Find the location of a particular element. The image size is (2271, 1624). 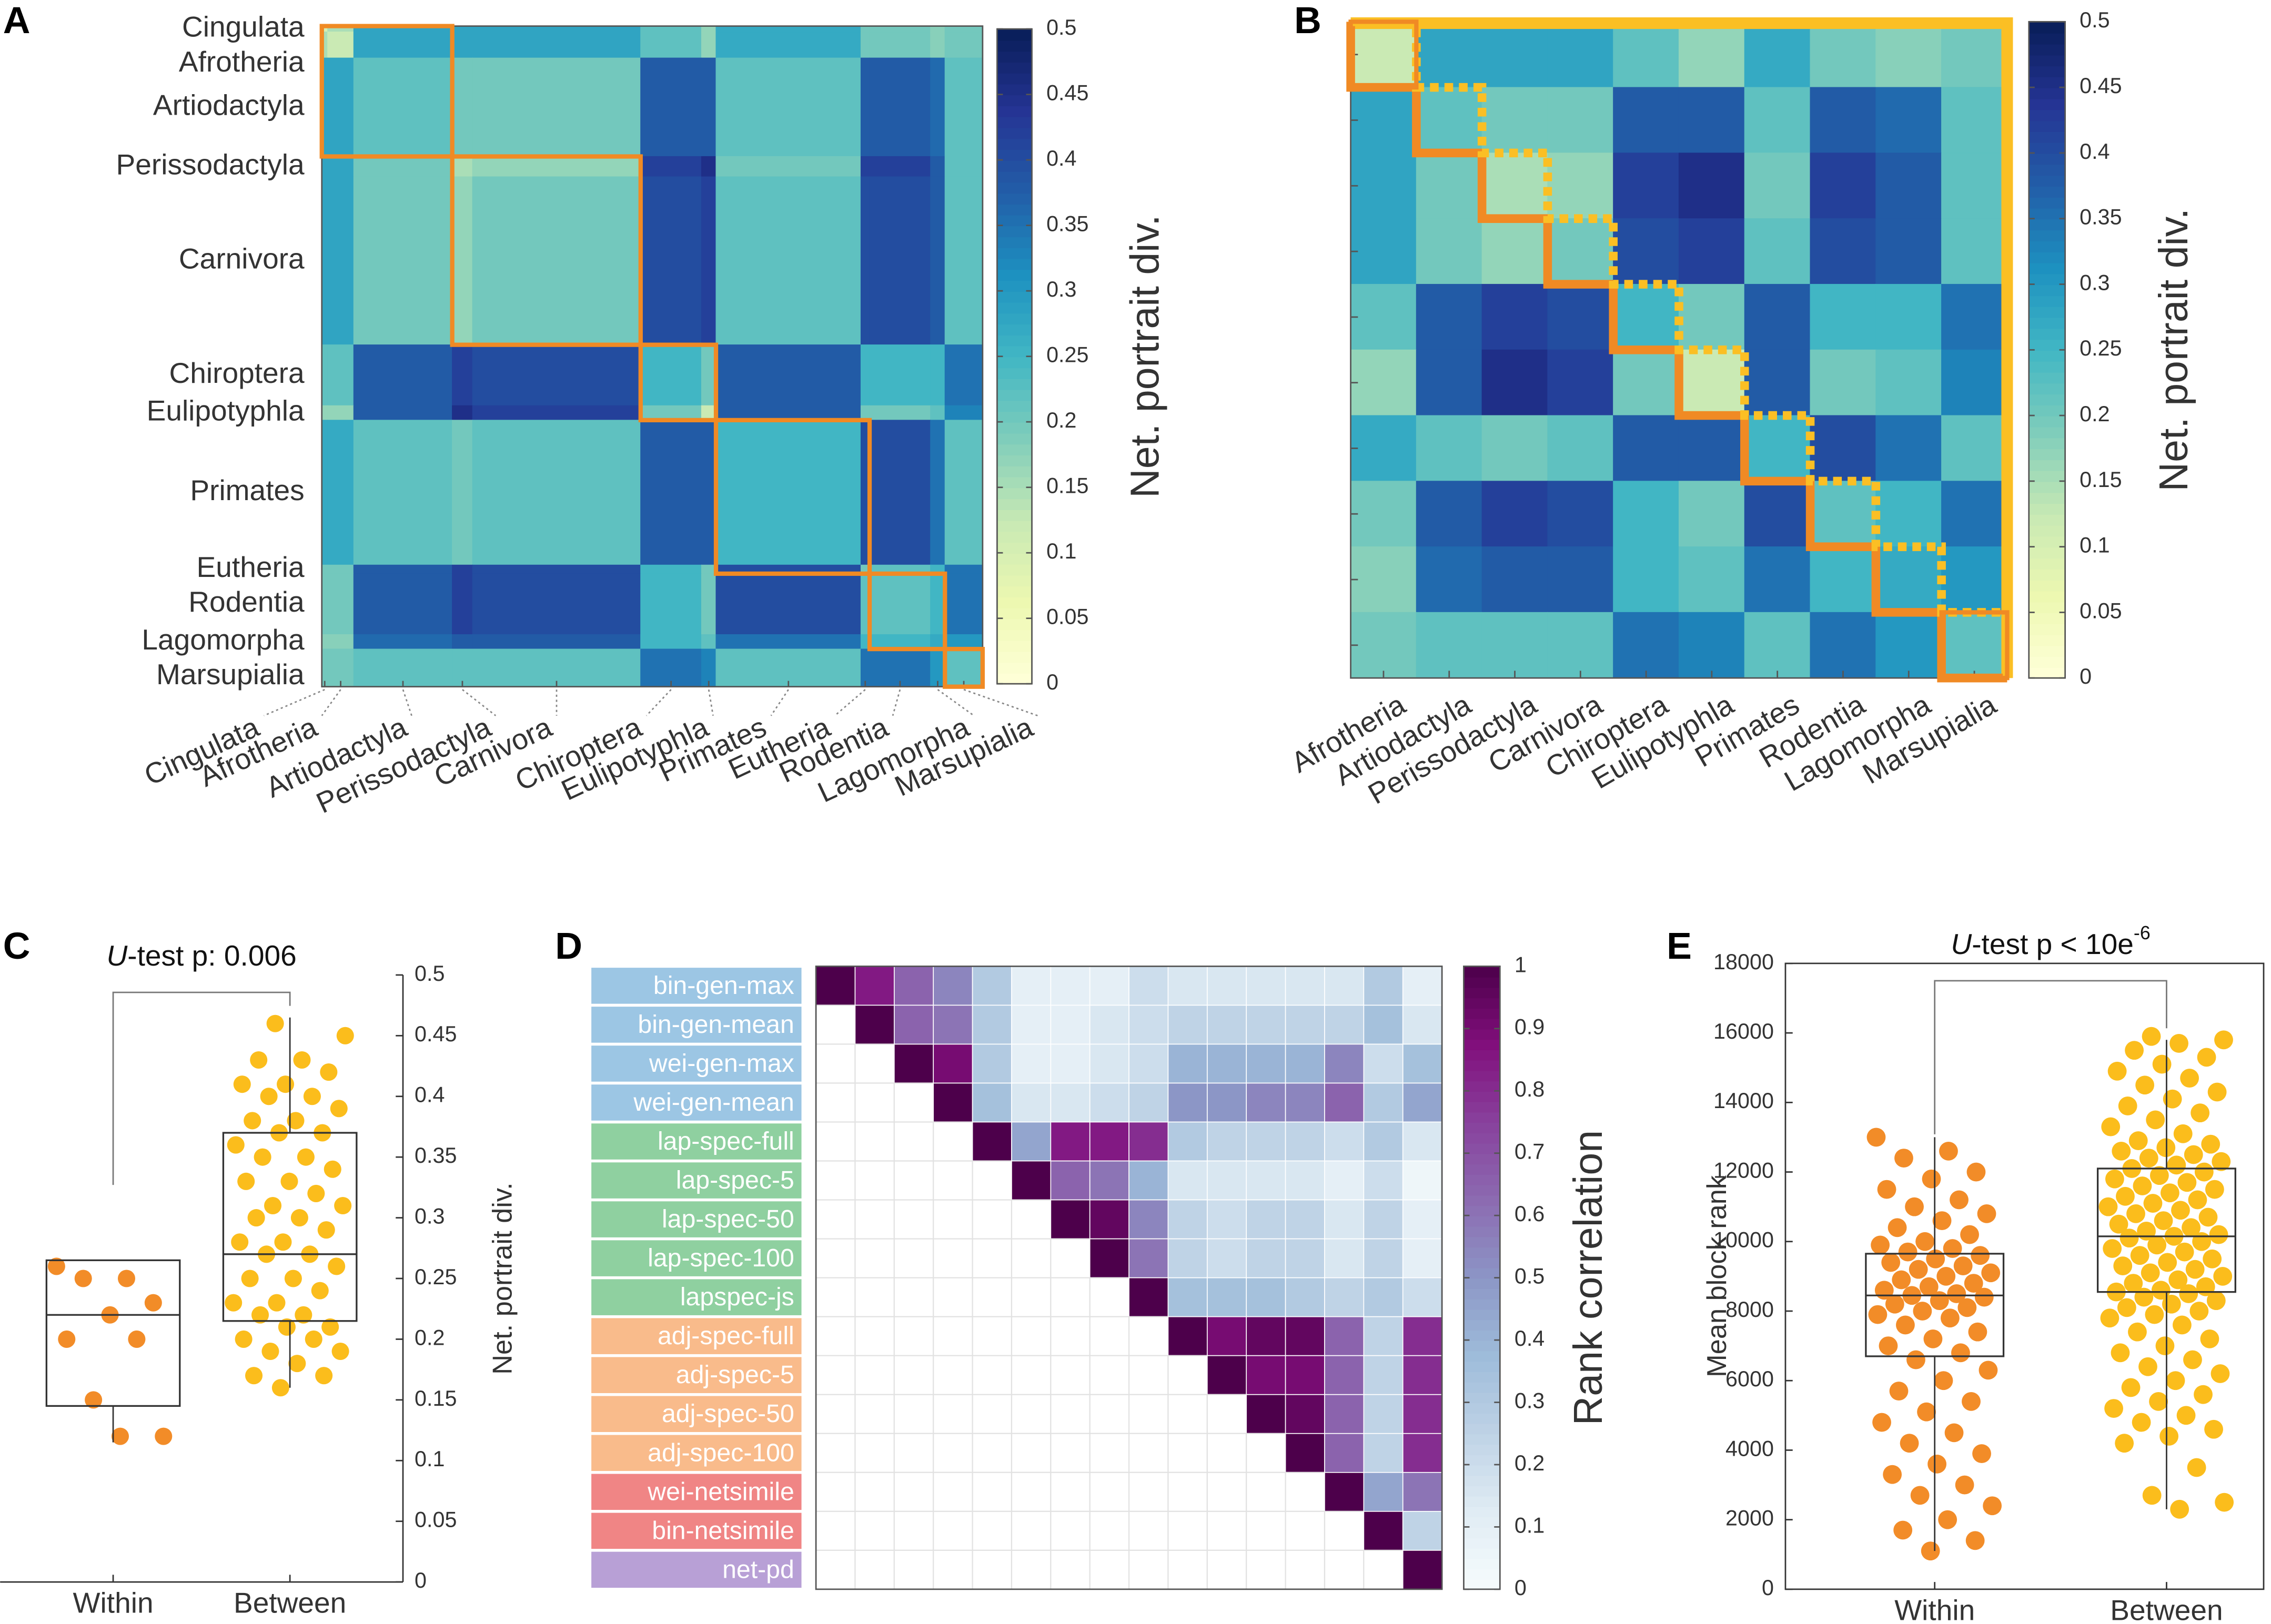

heatmap-cells is located at coordinates (1678, 349).